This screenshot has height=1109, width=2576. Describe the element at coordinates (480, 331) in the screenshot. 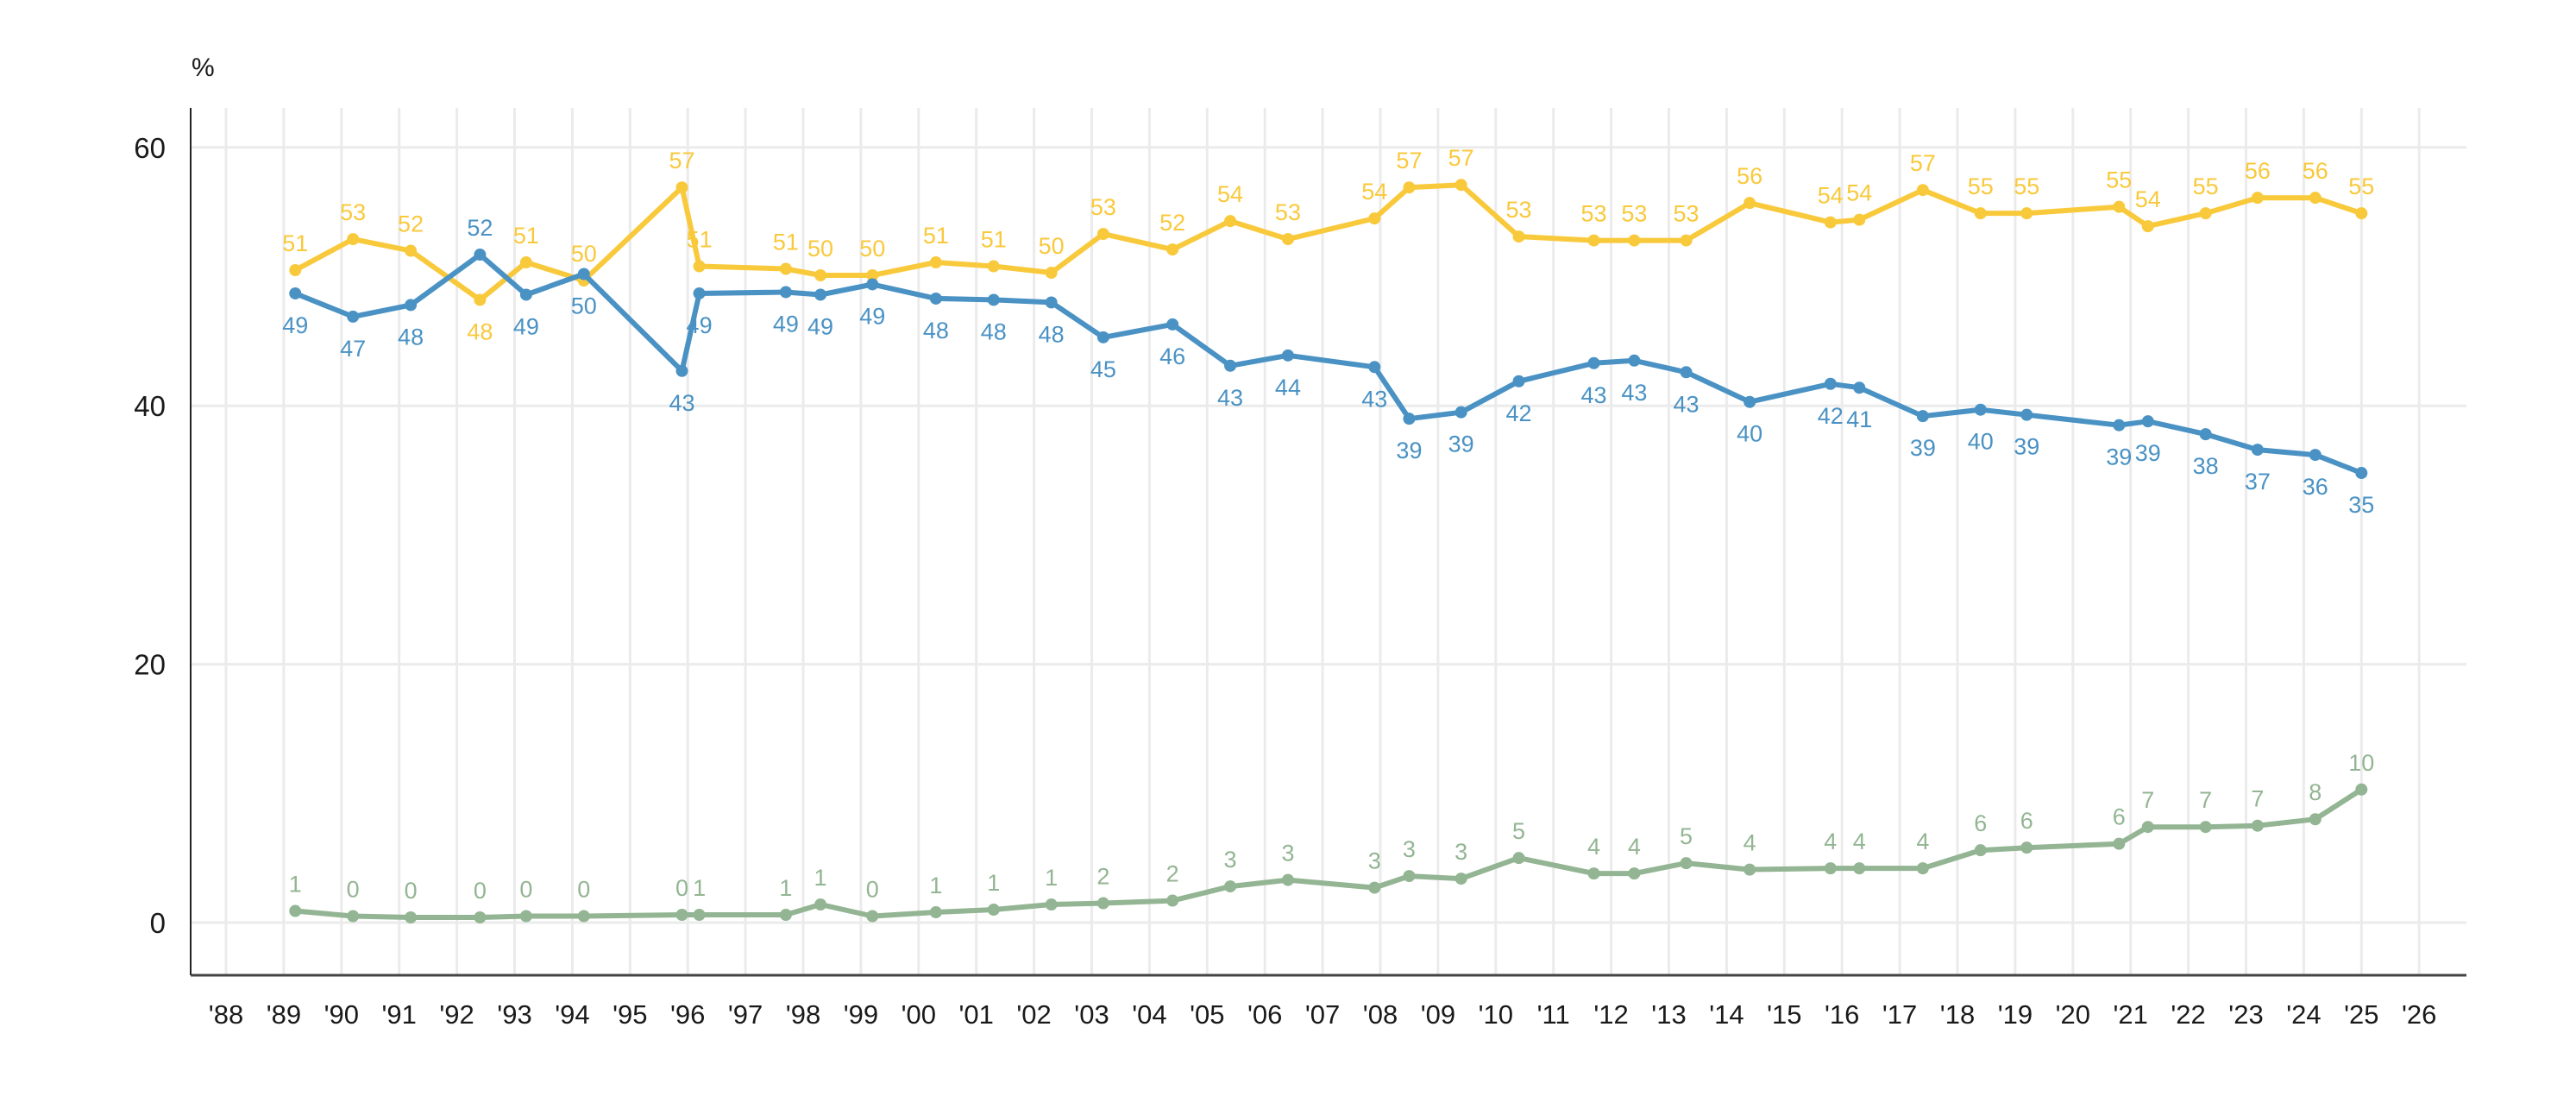

I see `data-label-yellow: 48` at that location.